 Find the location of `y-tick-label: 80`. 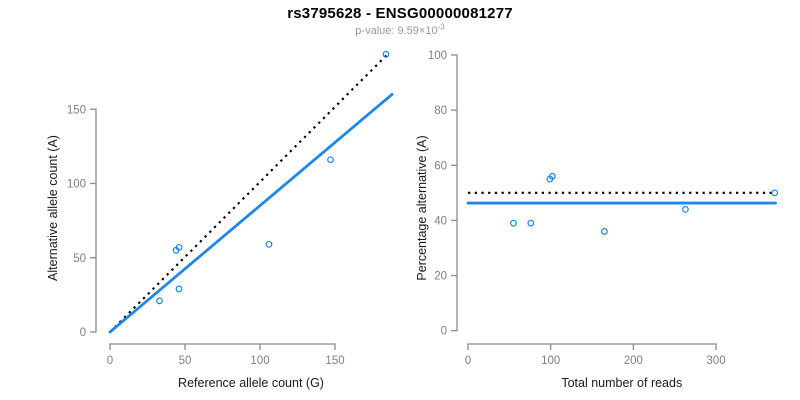

y-tick-label: 80 is located at coordinates (440, 111).